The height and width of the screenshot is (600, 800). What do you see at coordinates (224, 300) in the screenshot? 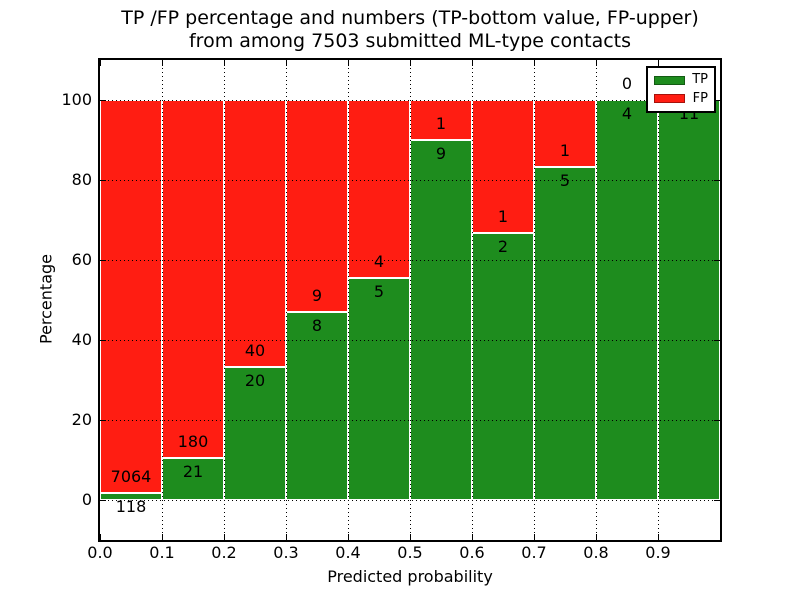
I see `gridline-x-0.2` at bounding box center [224, 300].